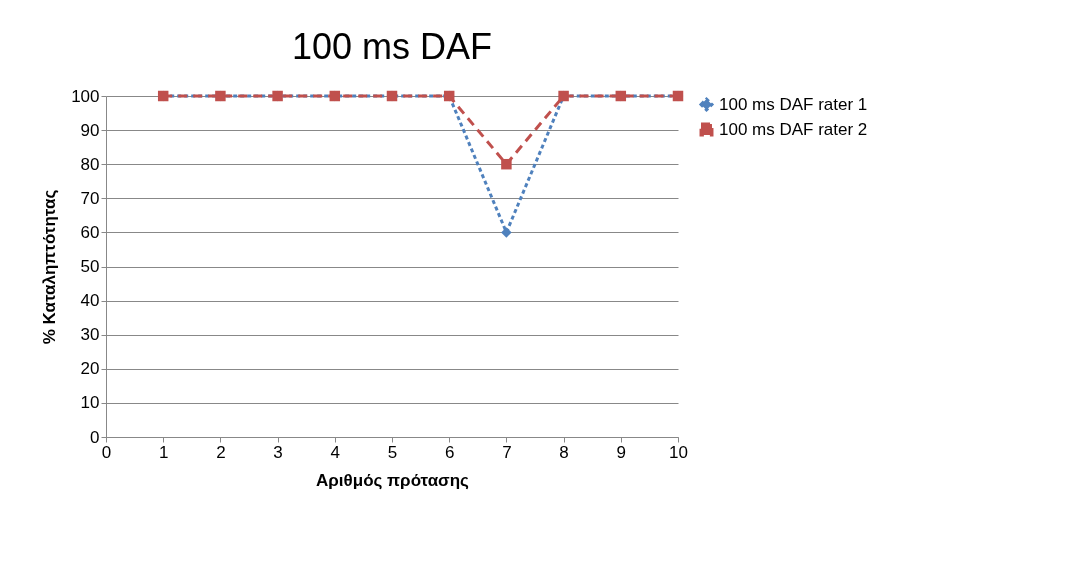 Image resolution: width=1079 pixels, height=579 pixels. What do you see at coordinates (163, 452) in the screenshot?
I see `x-tick-label: 1` at bounding box center [163, 452].